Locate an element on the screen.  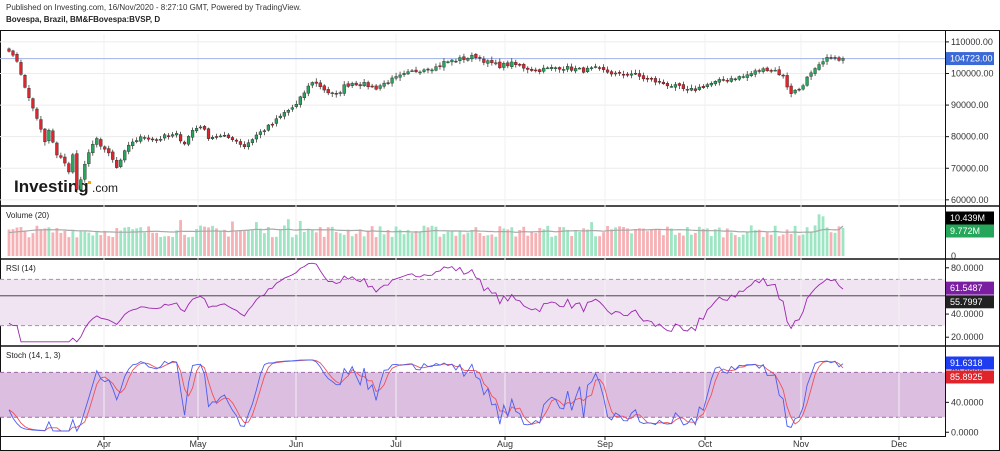
volume-last-tag-bg is located at coordinates (970, 231).